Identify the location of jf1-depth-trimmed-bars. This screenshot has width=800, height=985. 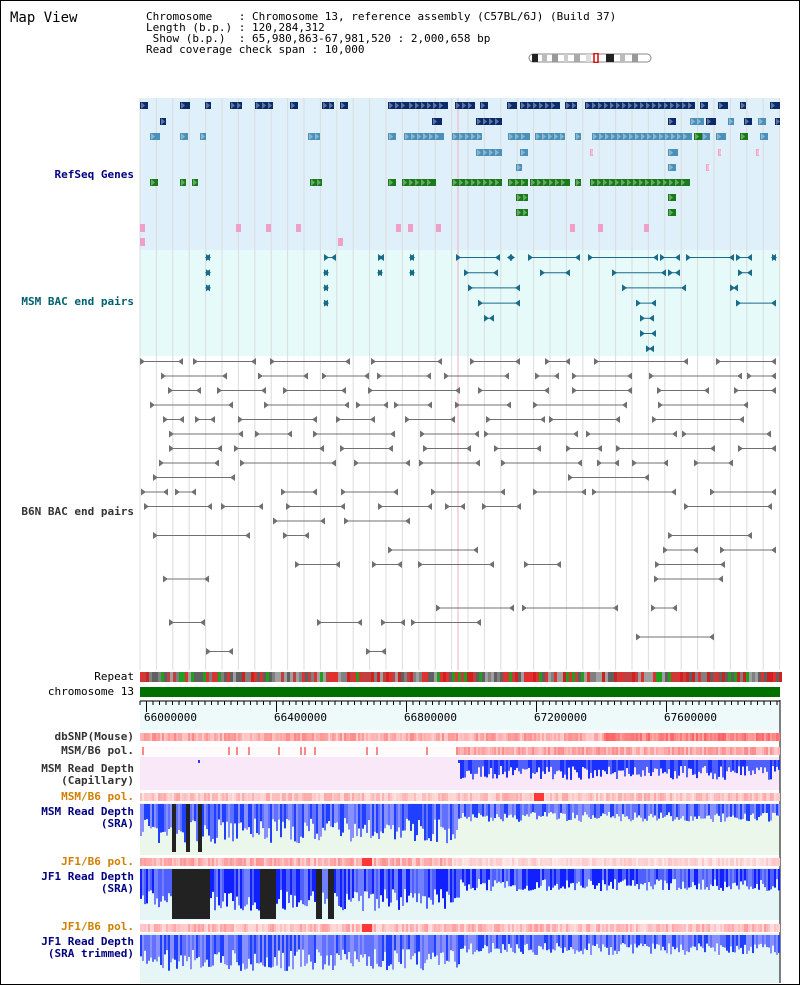
(460, 953).